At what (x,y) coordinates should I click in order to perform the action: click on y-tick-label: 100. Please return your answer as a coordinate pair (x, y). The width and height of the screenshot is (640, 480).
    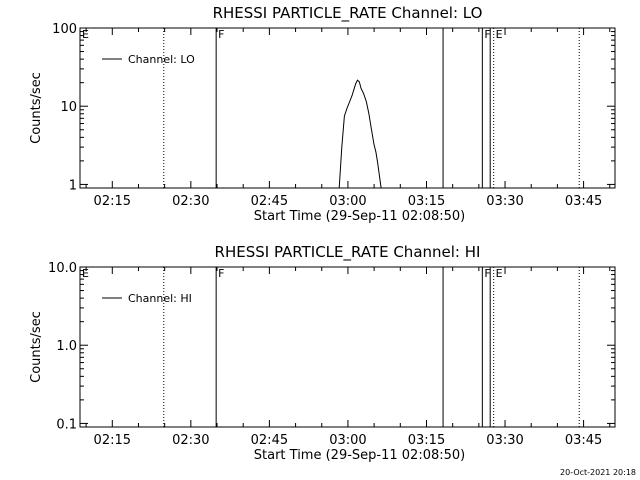
    Looking at the image, I should click on (64, 29).